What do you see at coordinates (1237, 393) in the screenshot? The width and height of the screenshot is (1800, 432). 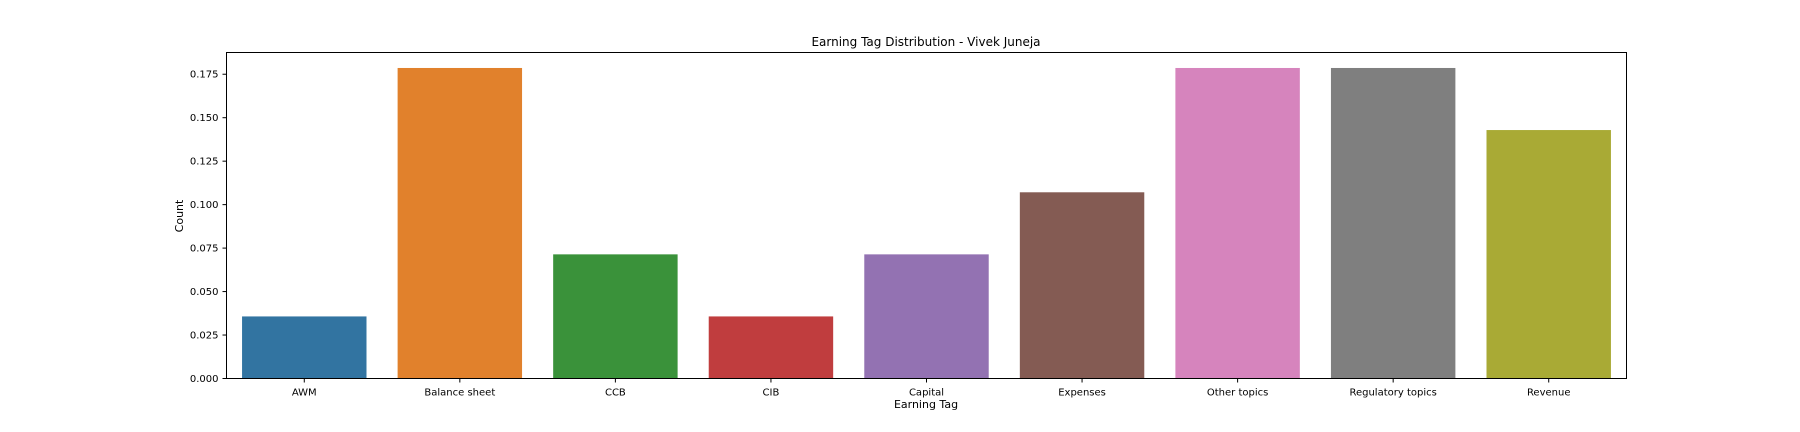 I see `x-tick-label: Other topics` at bounding box center [1237, 393].